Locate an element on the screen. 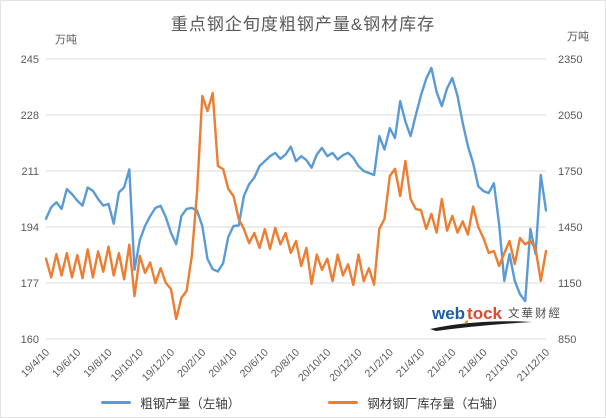 The width and height of the screenshot is (606, 418). x-axis-tick-label: 21/12/10 is located at coordinates (533, 365).